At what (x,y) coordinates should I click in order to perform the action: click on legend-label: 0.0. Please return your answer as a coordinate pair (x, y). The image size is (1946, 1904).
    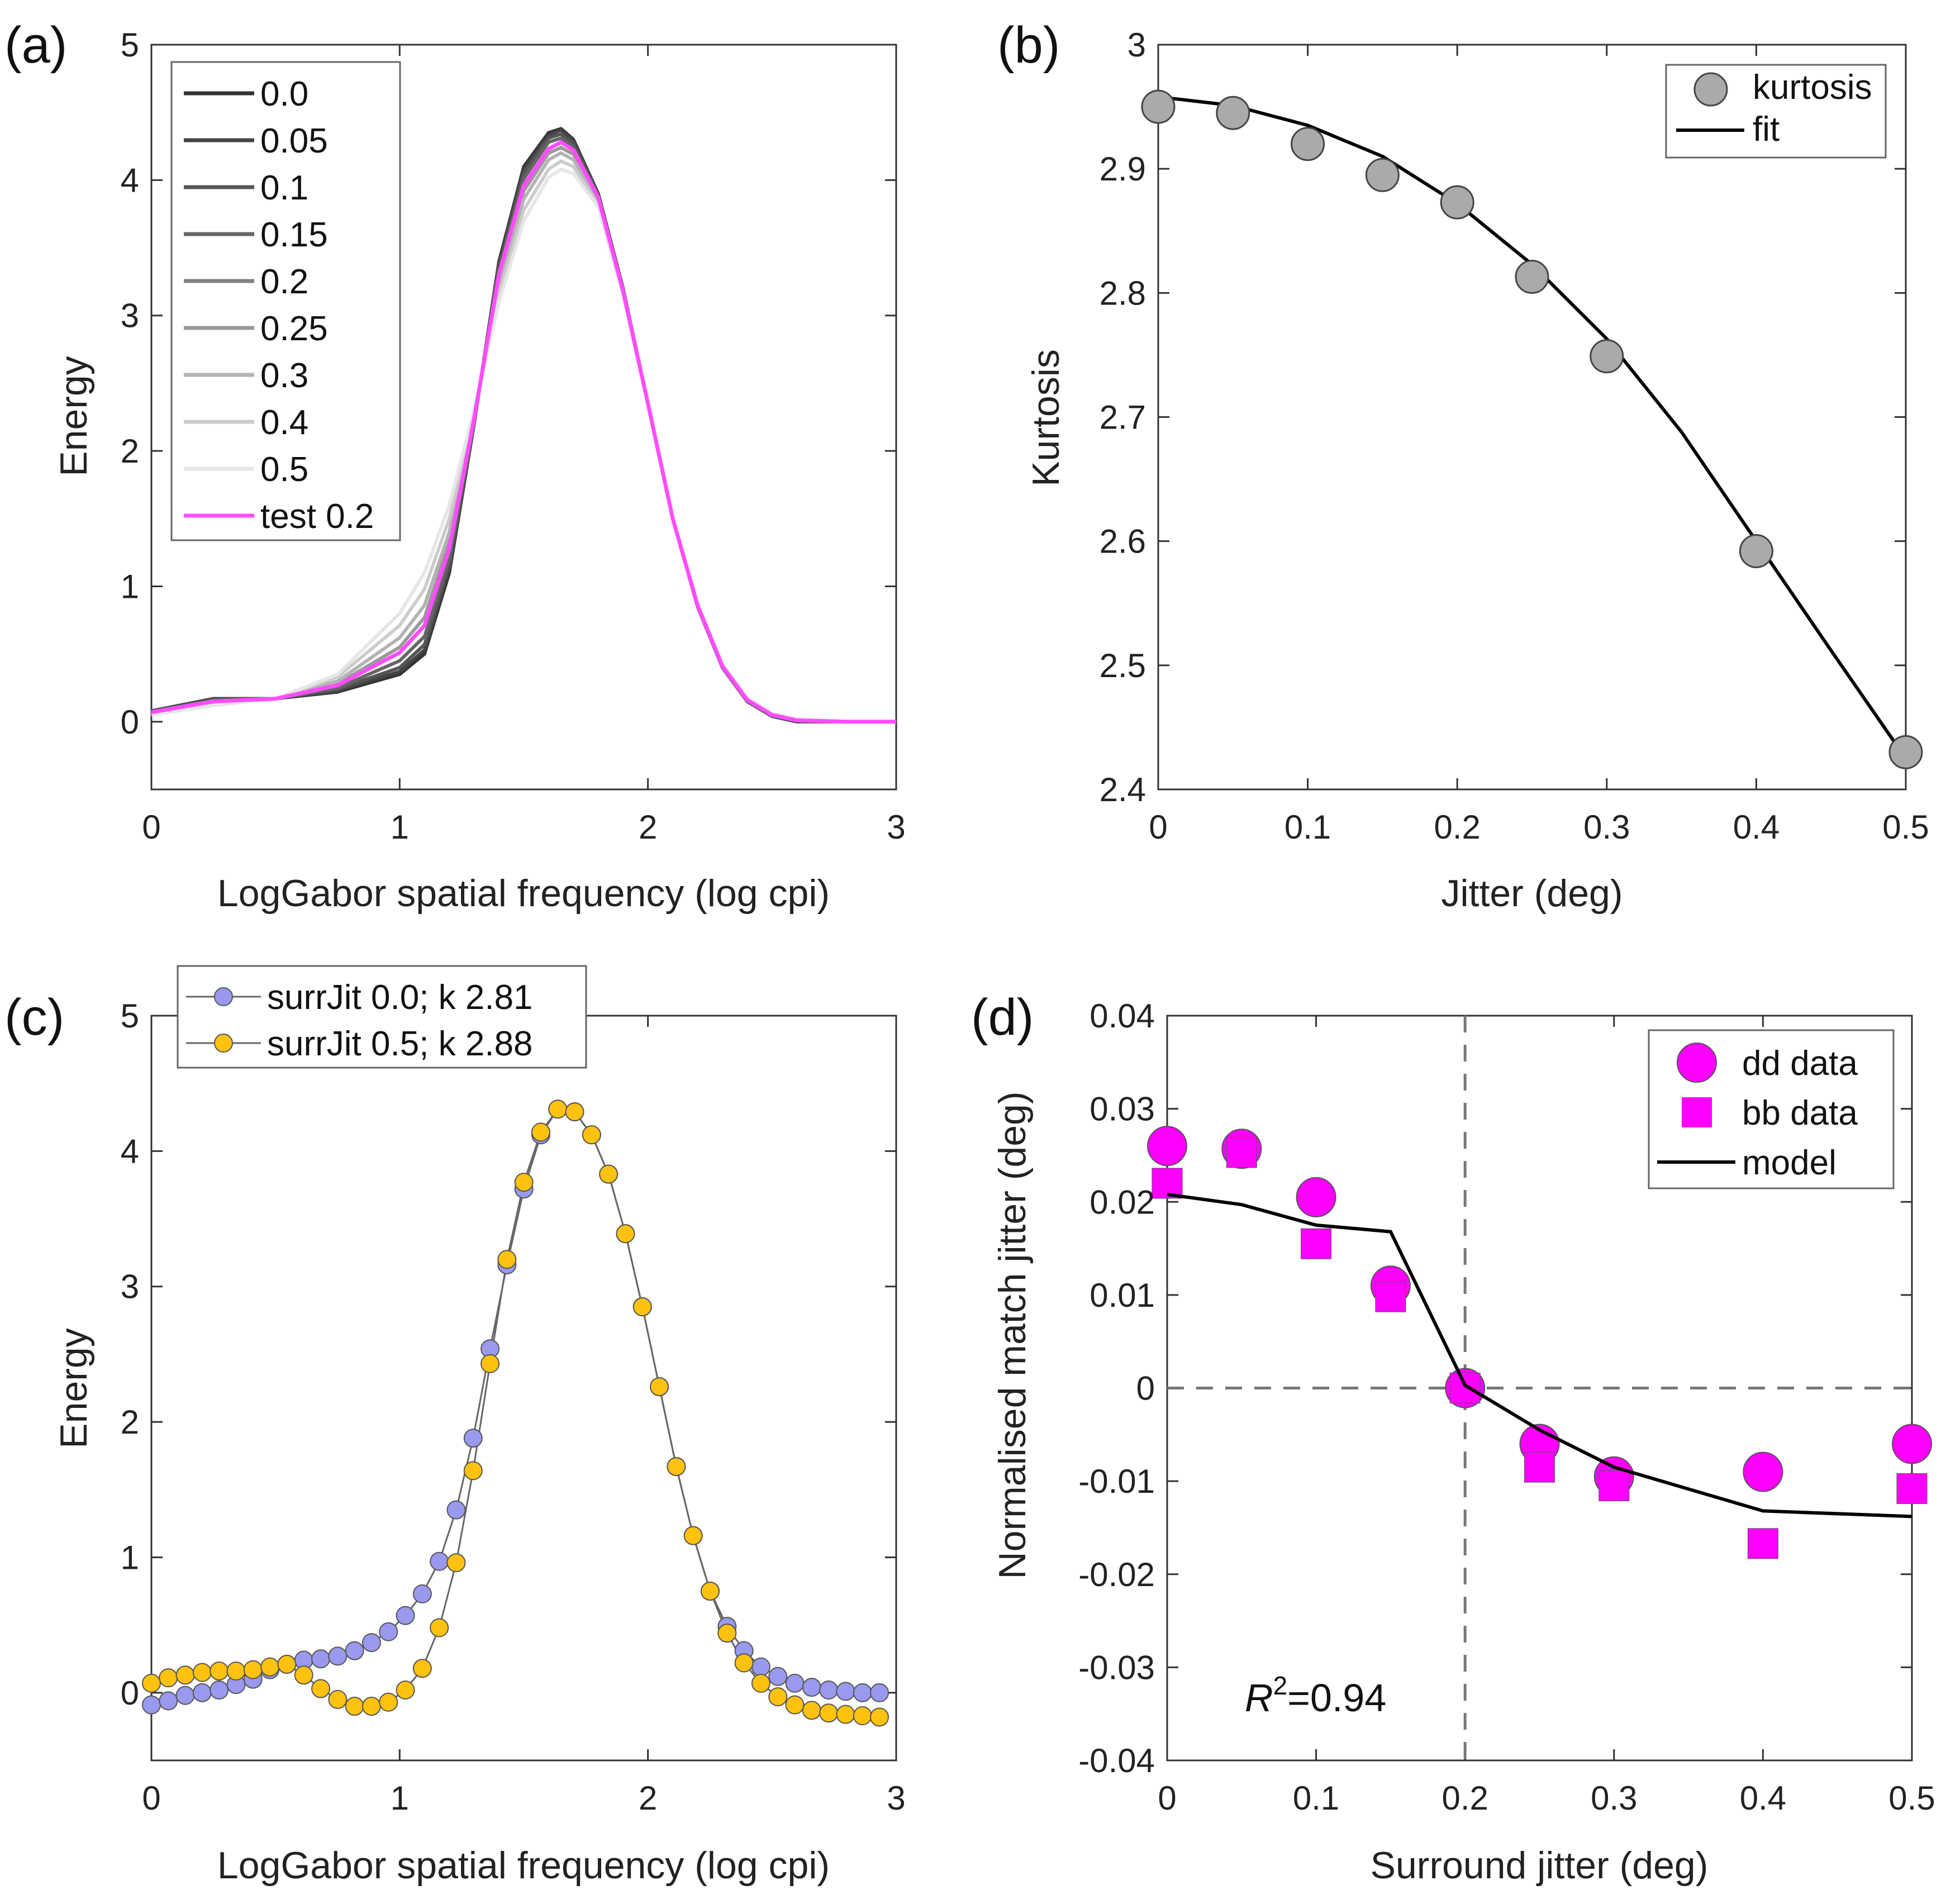
    Looking at the image, I should click on (284, 94).